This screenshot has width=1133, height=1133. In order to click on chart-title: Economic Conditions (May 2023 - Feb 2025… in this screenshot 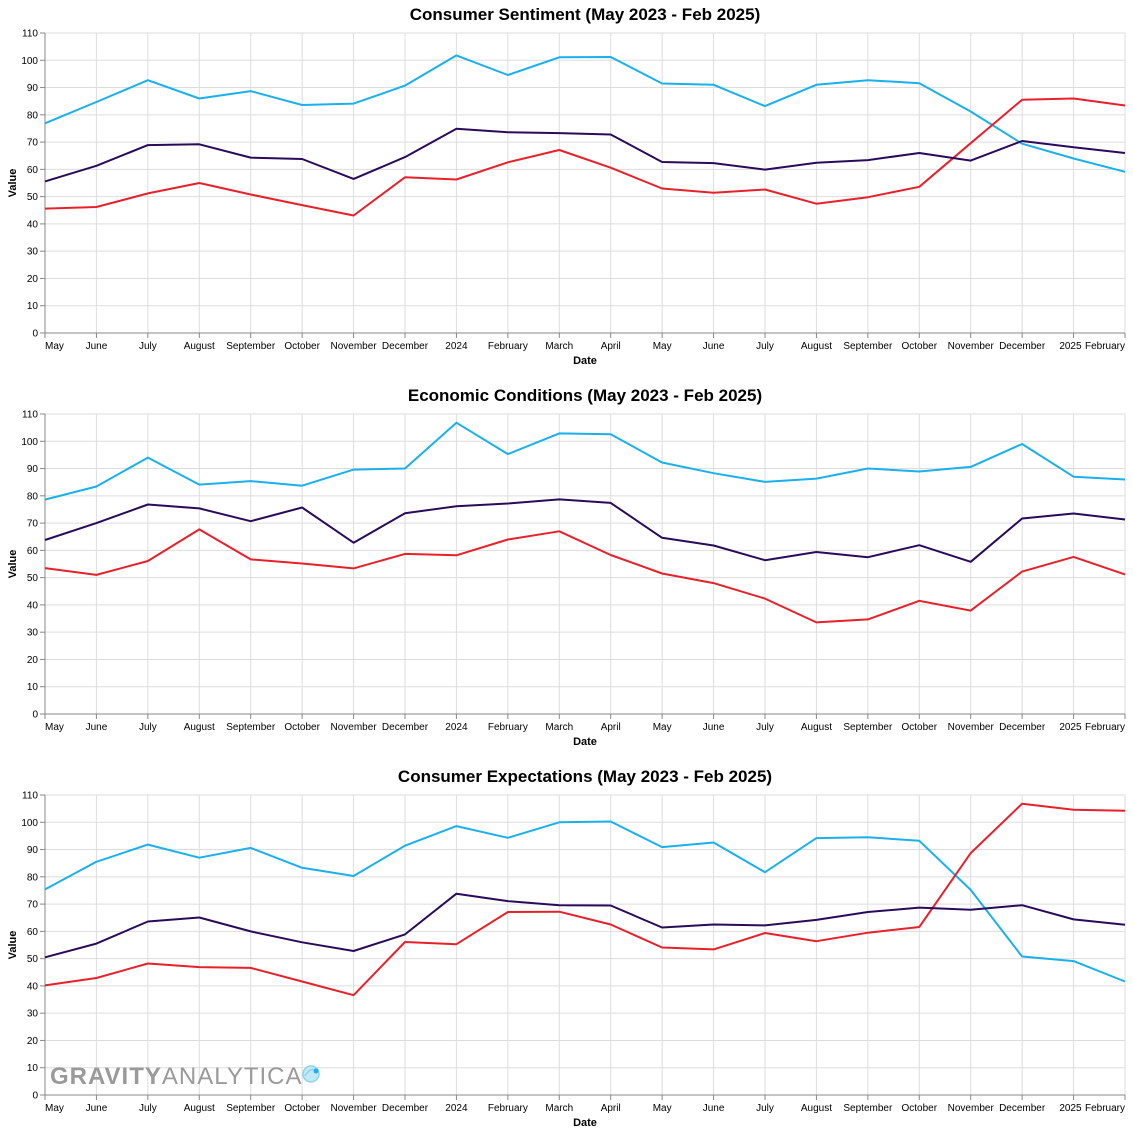, I will do `click(585, 395)`.